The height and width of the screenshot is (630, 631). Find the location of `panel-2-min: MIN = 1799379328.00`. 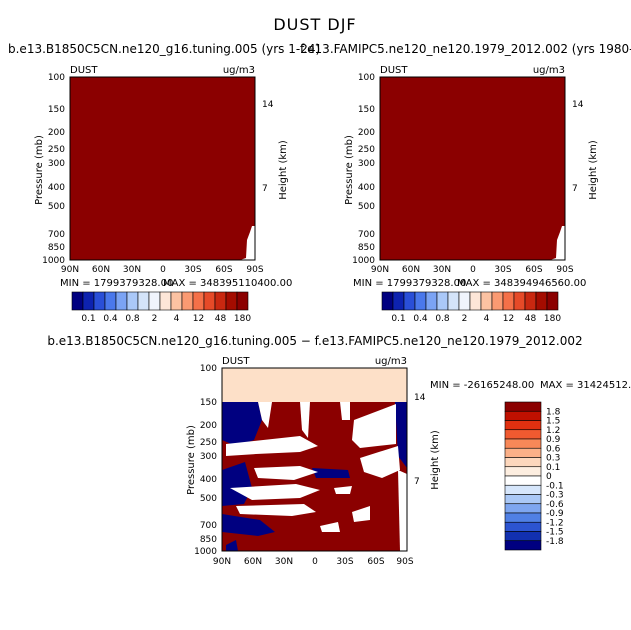

panel-2-min: MIN = 1799379328.00 is located at coordinates (409, 283).